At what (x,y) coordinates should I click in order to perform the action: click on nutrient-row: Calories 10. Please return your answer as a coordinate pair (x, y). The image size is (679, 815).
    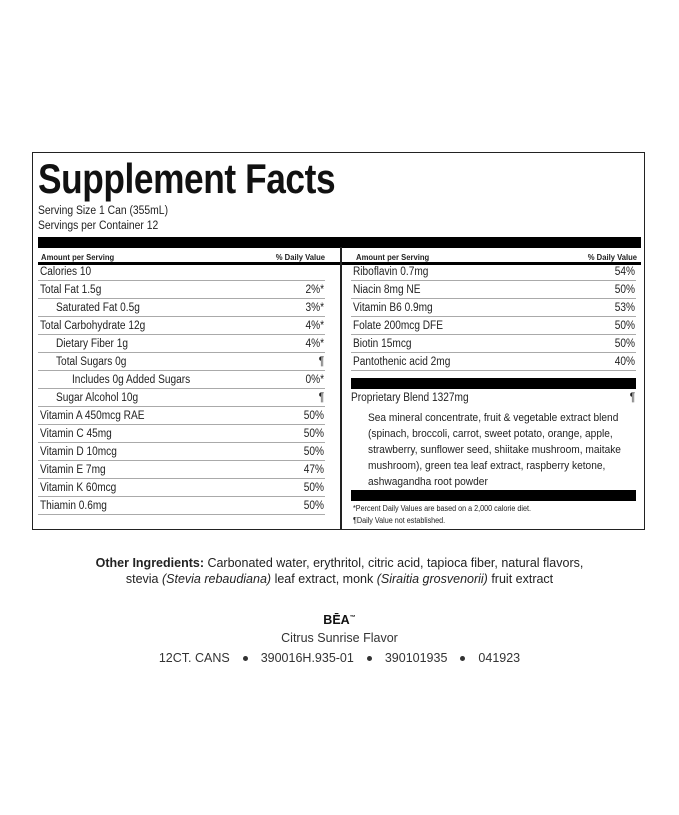
    Looking at the image, I should click on (181, 272).